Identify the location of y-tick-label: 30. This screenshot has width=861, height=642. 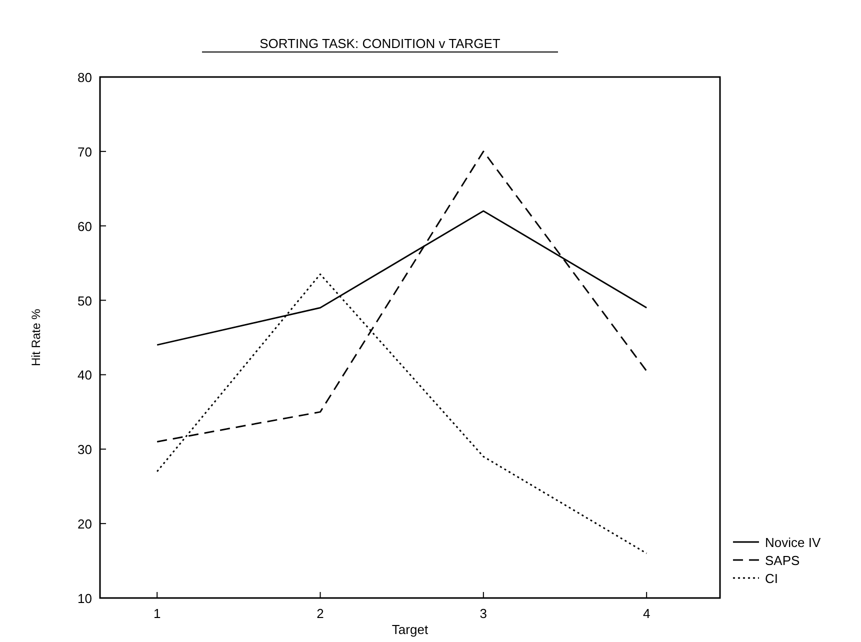
(85, 450).